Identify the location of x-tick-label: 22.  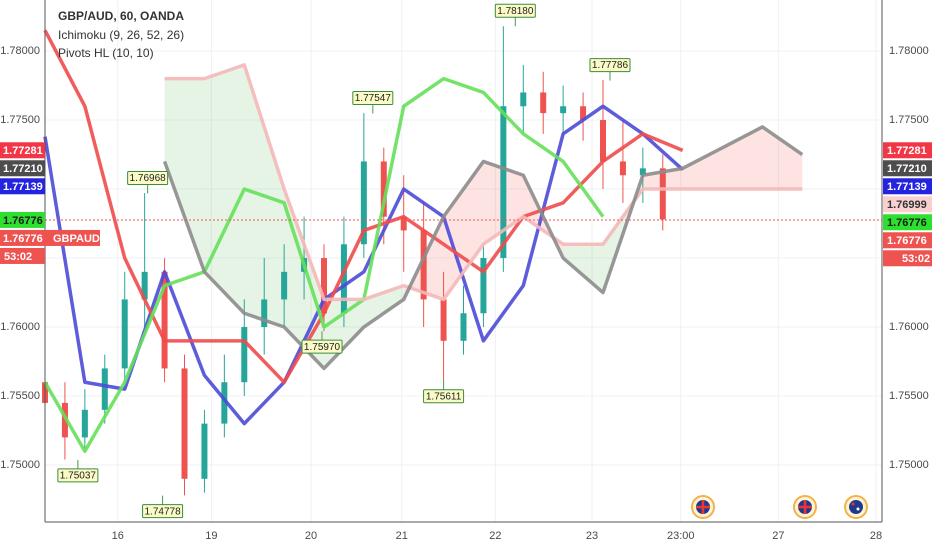
(495, 536).